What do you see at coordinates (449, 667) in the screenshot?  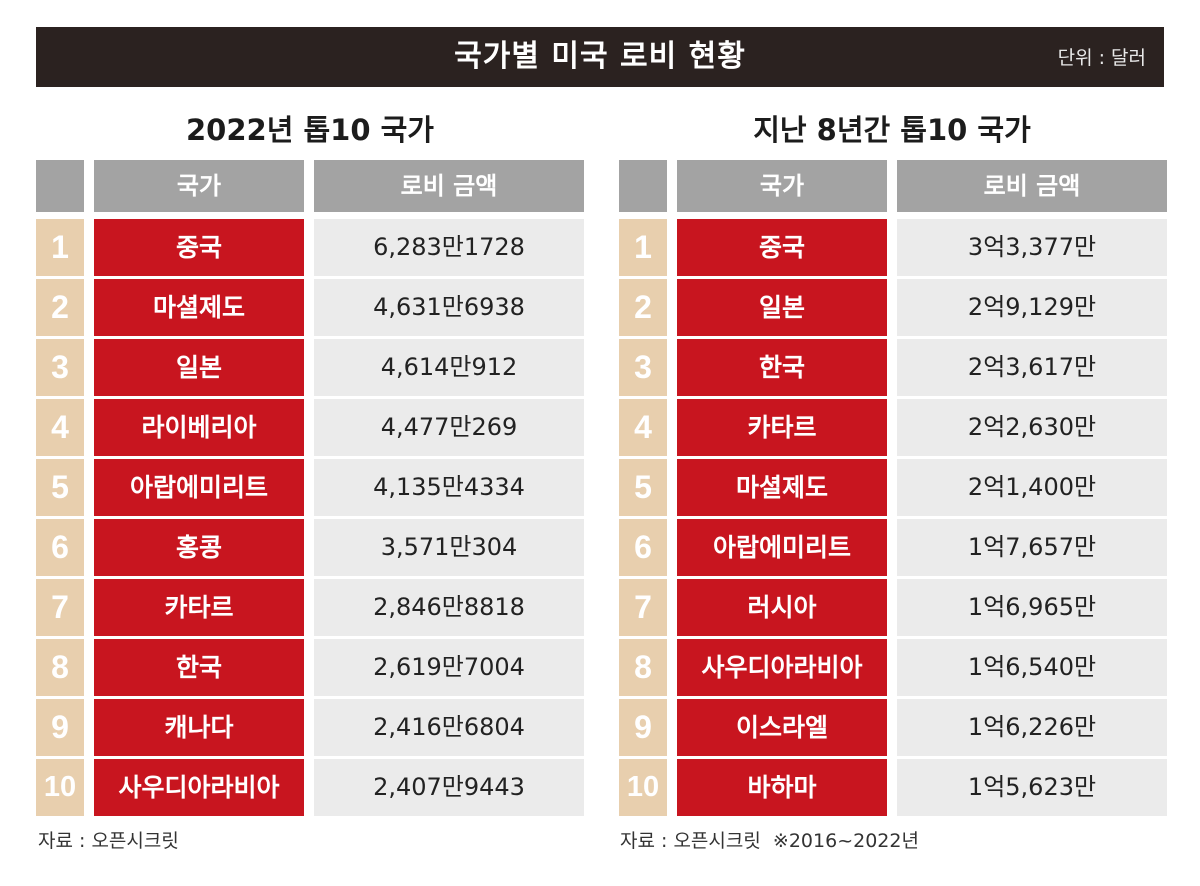 I see `amount-cell: 2,619만7004` at bounding box center [449, 667].